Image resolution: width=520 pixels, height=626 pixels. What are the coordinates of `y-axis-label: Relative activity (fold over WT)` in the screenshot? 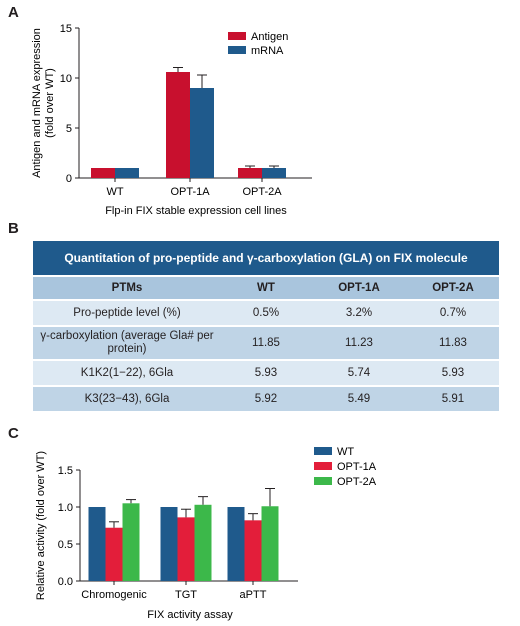 It's located at (41, 525).